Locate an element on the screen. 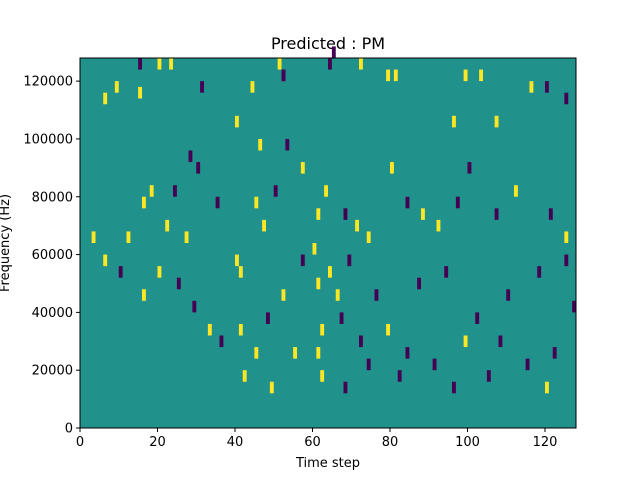 The width and height of the screenshot is (640, 480). x-tick-label: 20 is located at coordinates (157, 442).